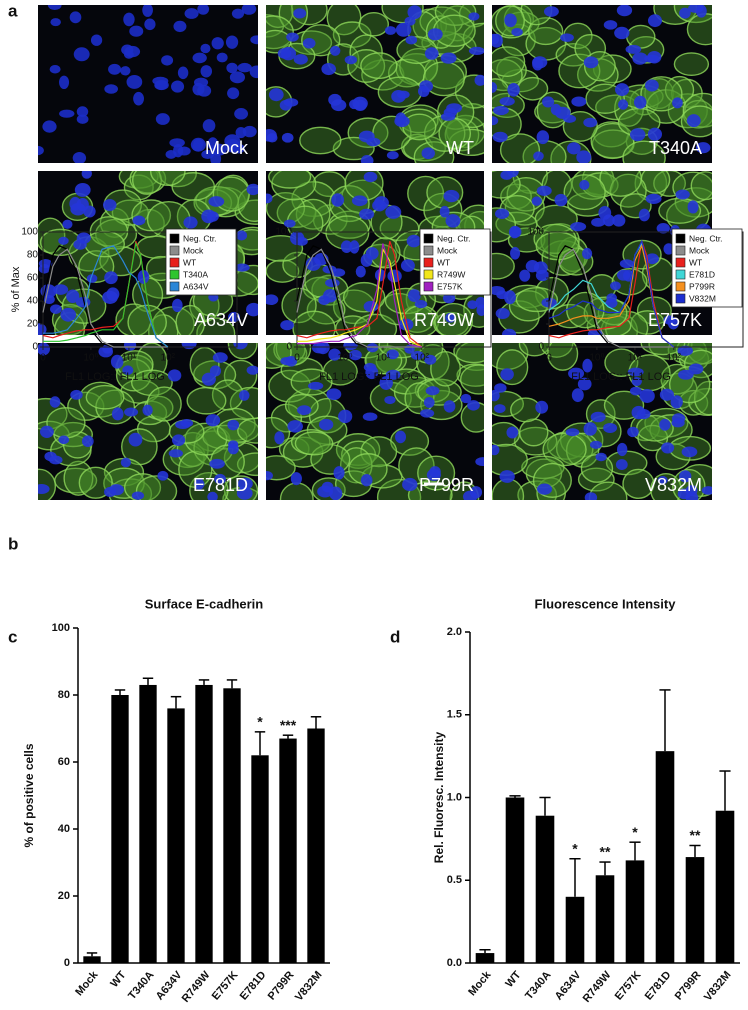 The height and width of the screenshot is (1010, 748). Describe the element at coordinates (535, 232) in the screenshot. I see `y-tick-label: 100` at that location.